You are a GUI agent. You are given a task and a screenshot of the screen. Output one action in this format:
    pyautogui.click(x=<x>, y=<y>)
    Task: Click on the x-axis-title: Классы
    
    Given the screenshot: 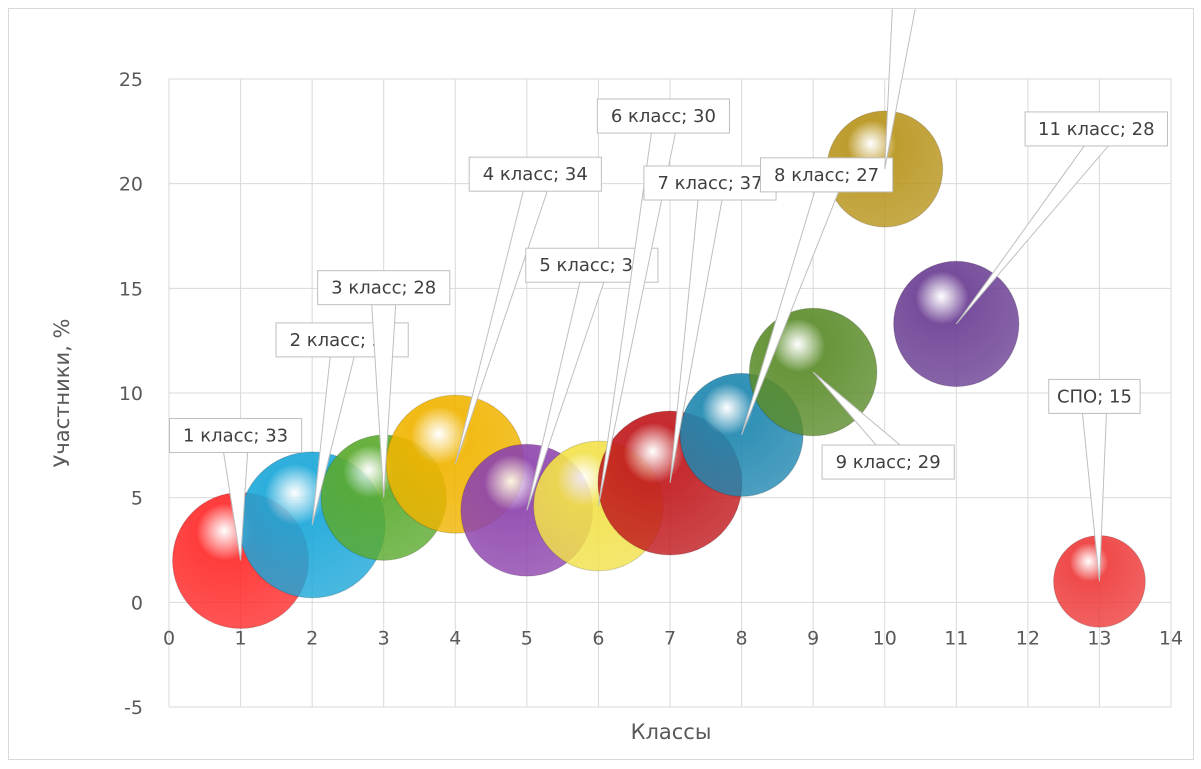 What is the action you would take?
    pyautogui.click(x=671, y=732)
    